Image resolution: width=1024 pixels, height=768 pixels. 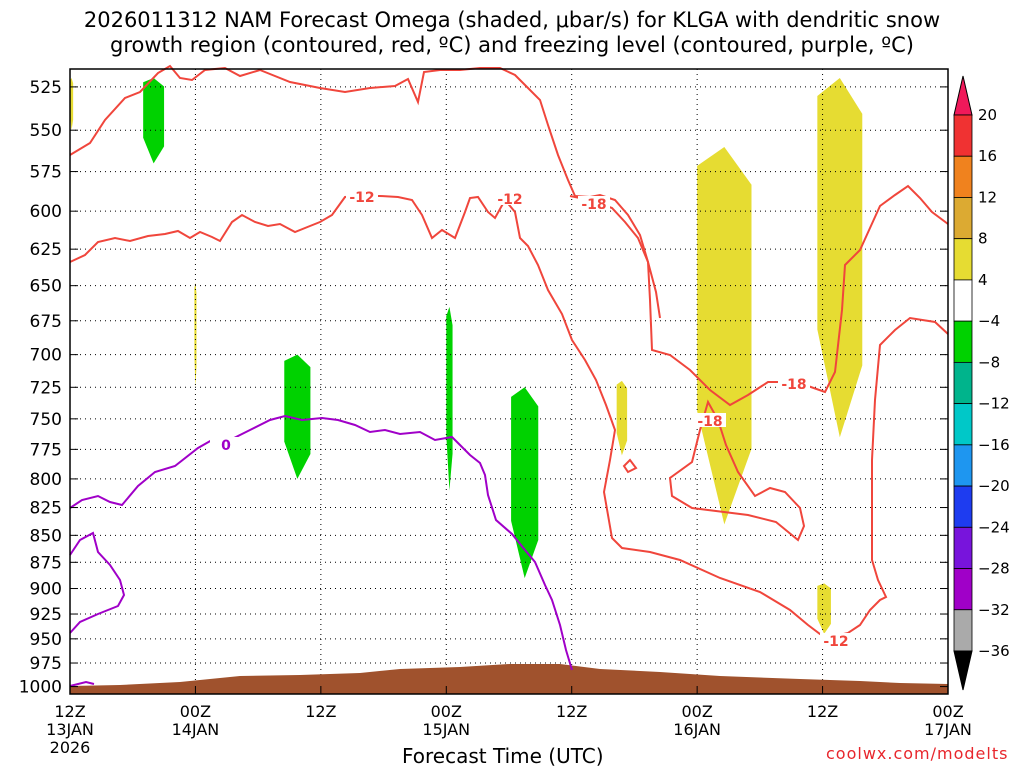 What do you see at coordinates (46, 212) in the screenshot?
I see `y-tick-label-600: 600` at bounding box center [46, 212].